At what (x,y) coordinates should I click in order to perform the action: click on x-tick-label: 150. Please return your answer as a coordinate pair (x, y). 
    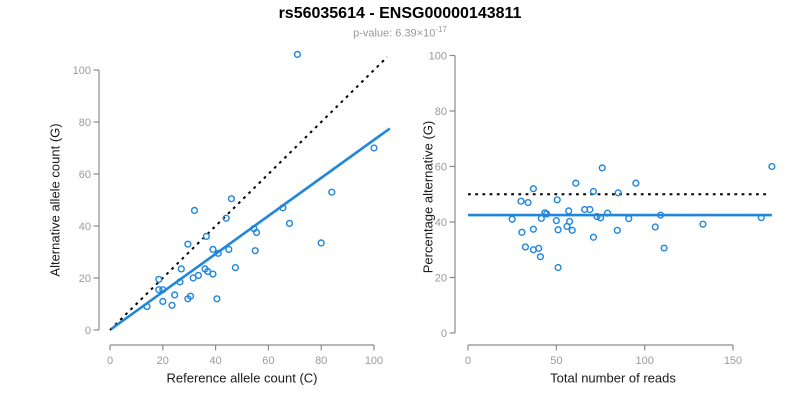
    Looking at the image, I should click on (733, 361).